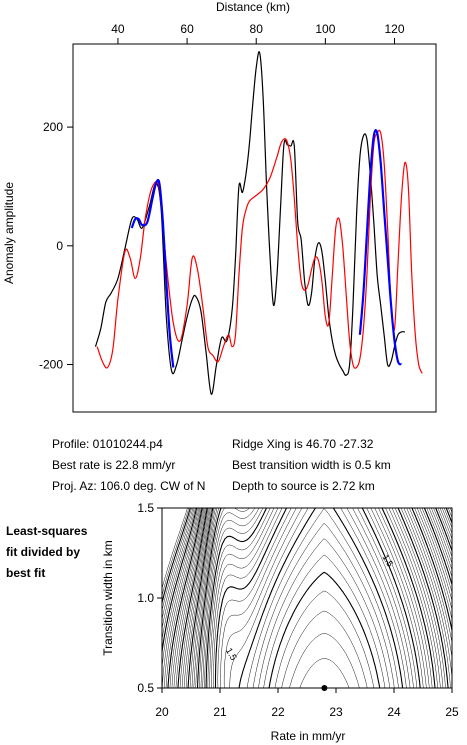 The image size is (467, 745). I want to click on anomaly-tick-label: -200, so click(51, 365).